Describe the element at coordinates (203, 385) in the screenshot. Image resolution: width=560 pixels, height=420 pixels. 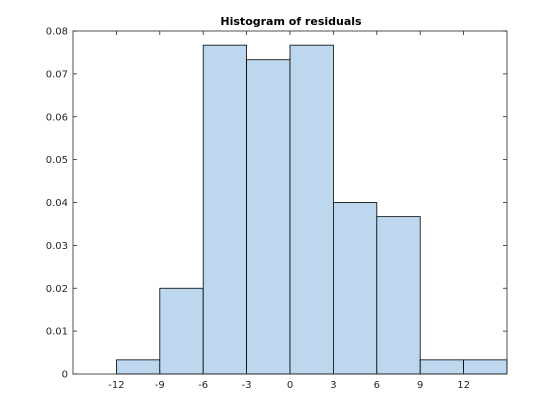
I see `x-tick-label-2: -6` at that location.